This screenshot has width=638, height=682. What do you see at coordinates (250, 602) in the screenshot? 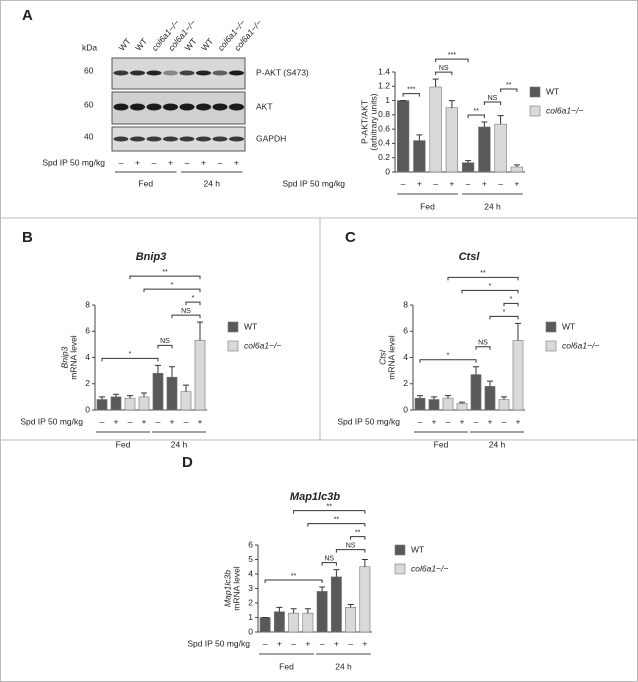
I see `y-tick-label: 2` at bounding box center [250, 602].